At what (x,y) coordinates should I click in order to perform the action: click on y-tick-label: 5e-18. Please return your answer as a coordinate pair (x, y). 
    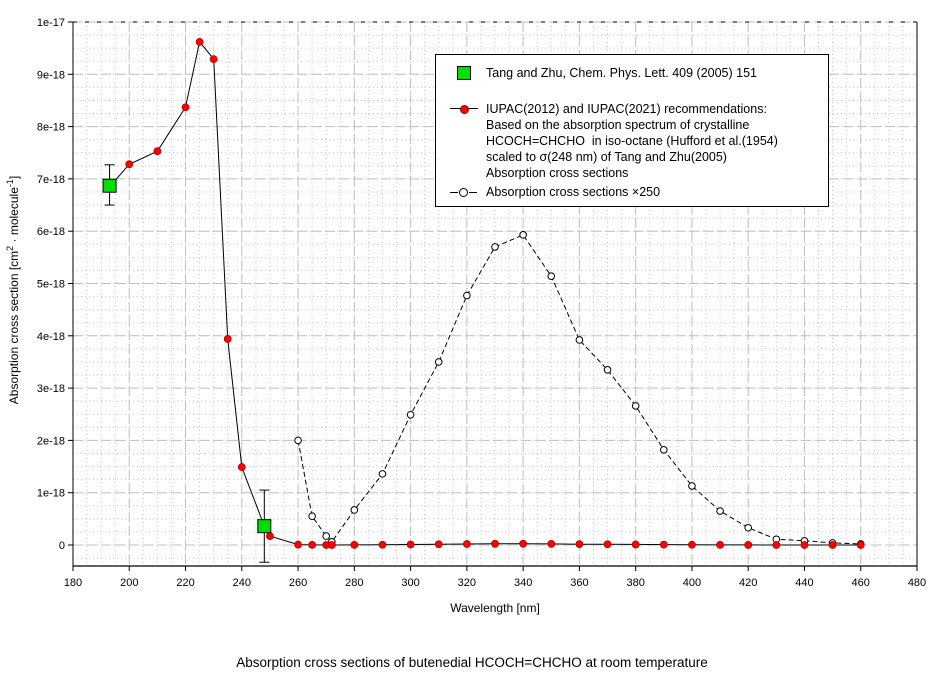
    Looking at the image, I should click on (51, 285).